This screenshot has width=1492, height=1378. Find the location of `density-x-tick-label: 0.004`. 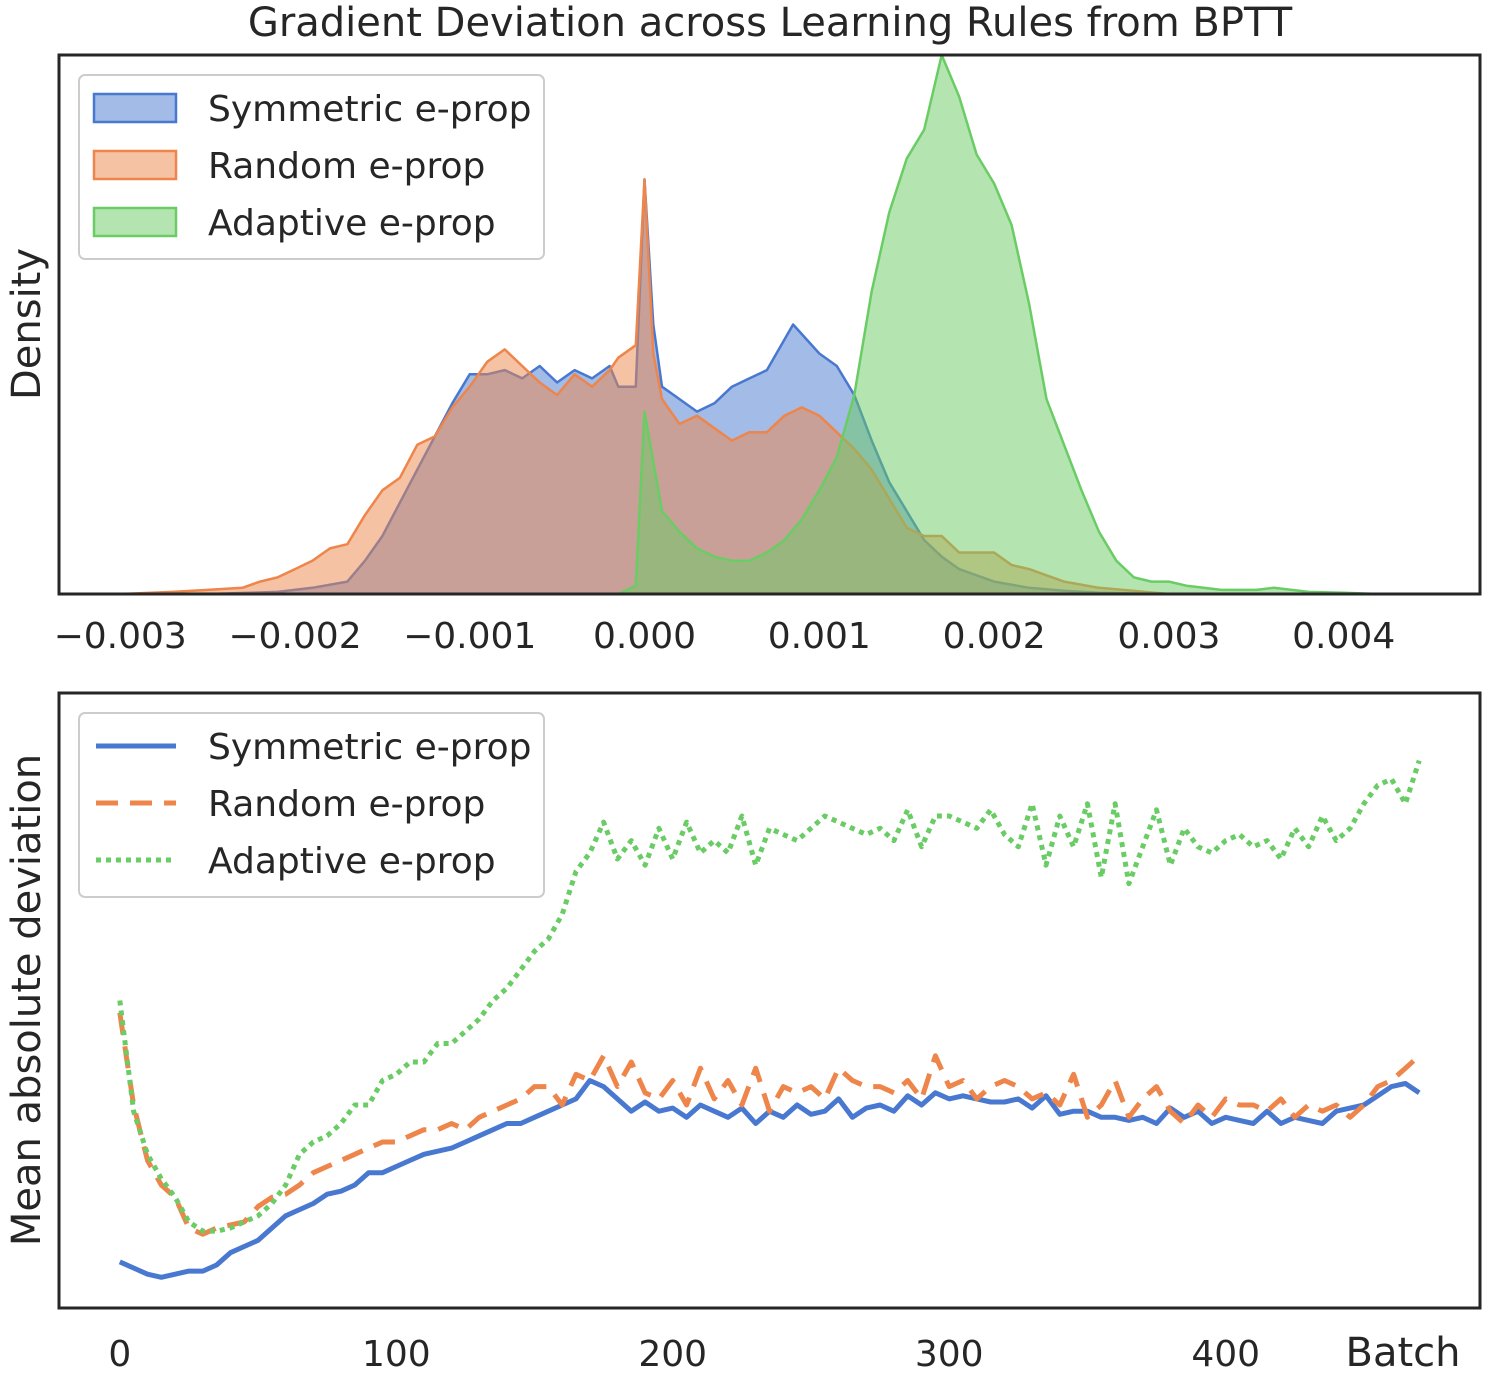

density-x-tick-label: 0.004 is located at coordinates (1343, 636).